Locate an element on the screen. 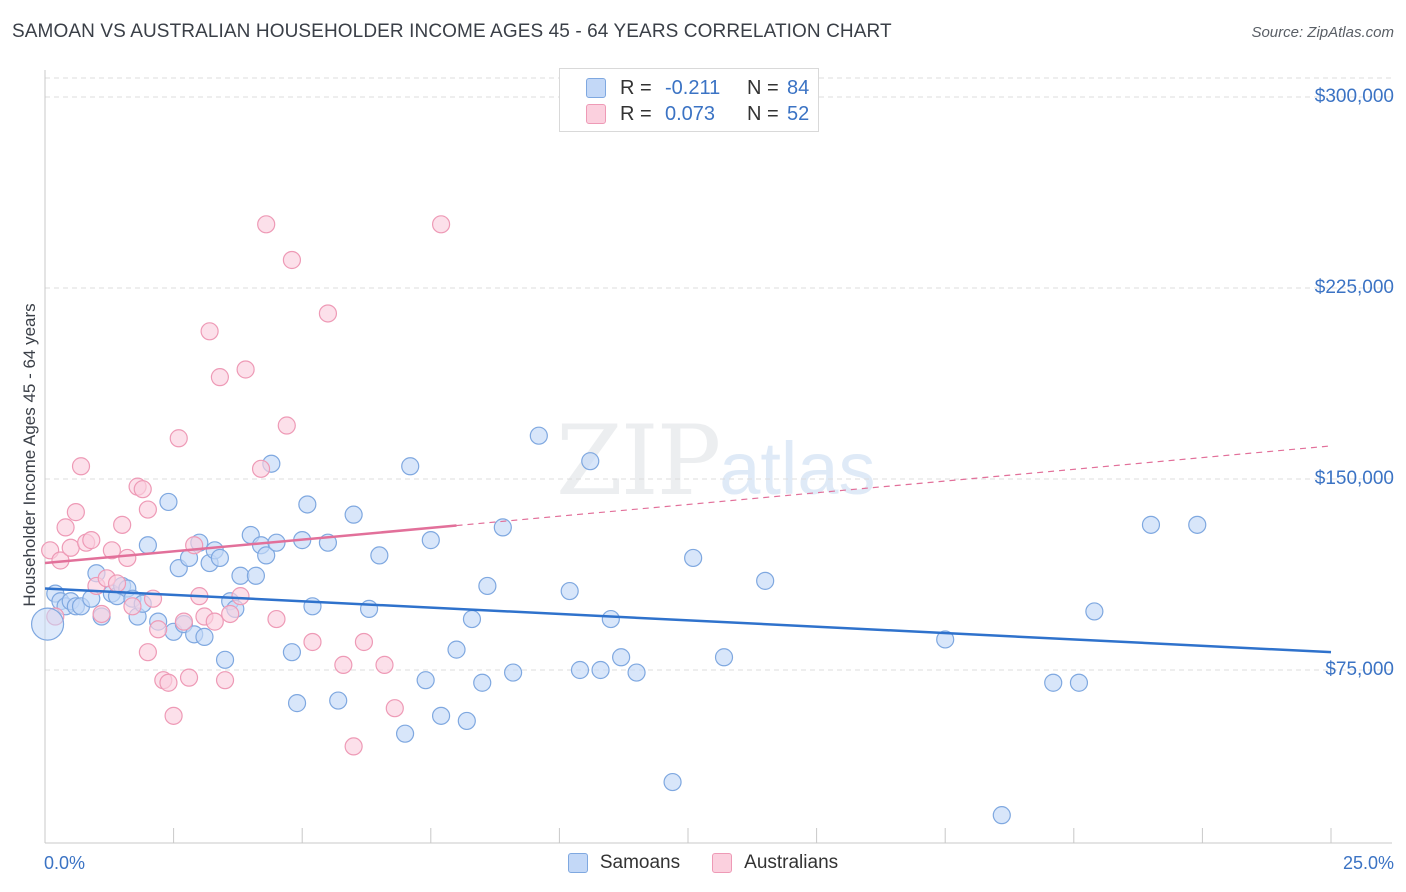 The height and width of the screenshot is (892, 1406). watermark-atlas: atlas is located at coordinates (797, 468).